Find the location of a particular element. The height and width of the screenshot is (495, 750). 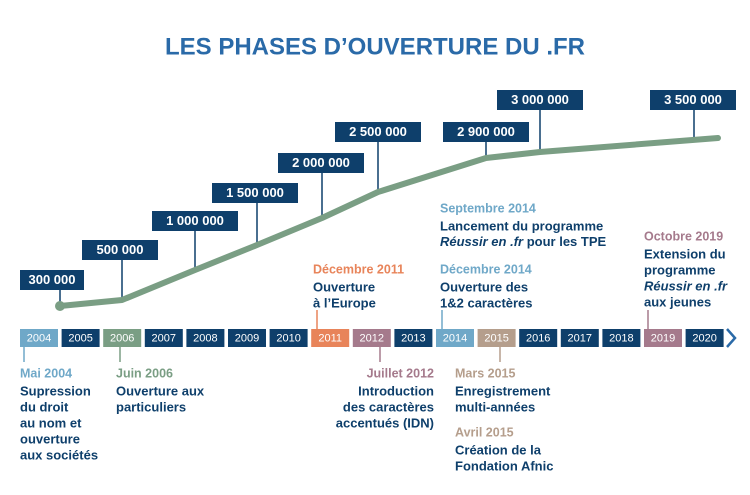

line: à l’Europe is located at coordinates (344, 302).